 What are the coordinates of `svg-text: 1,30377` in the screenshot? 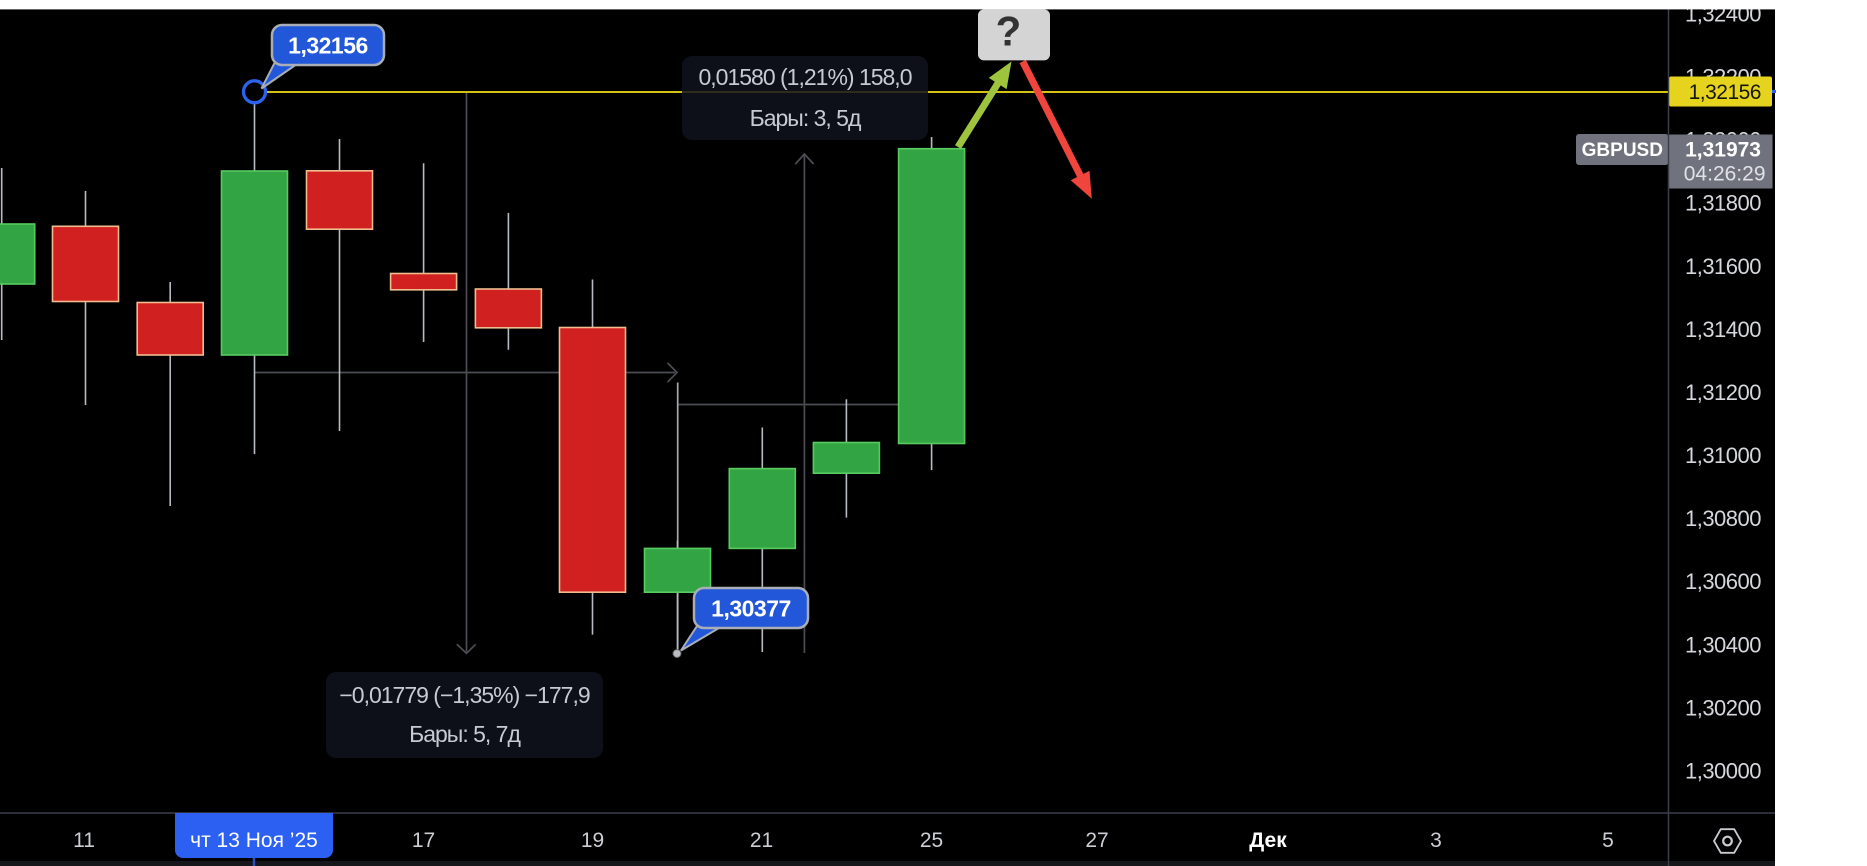 It's located at (751, 609).